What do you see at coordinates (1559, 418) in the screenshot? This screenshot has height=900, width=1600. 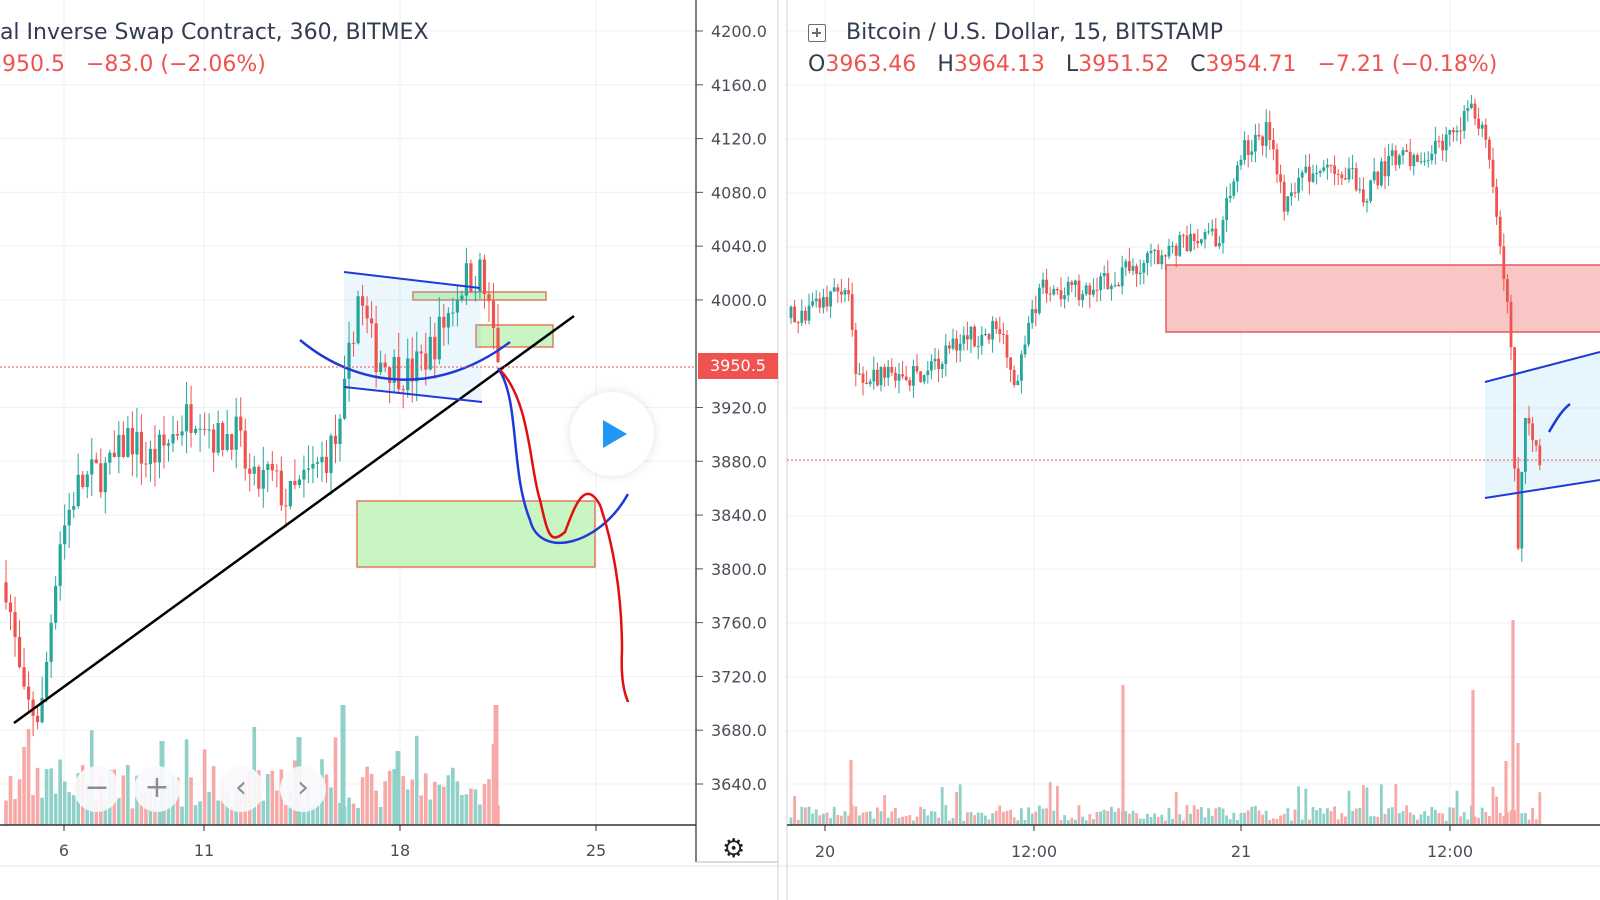 I see `blue-projection` at bounding box center [1559, 418].